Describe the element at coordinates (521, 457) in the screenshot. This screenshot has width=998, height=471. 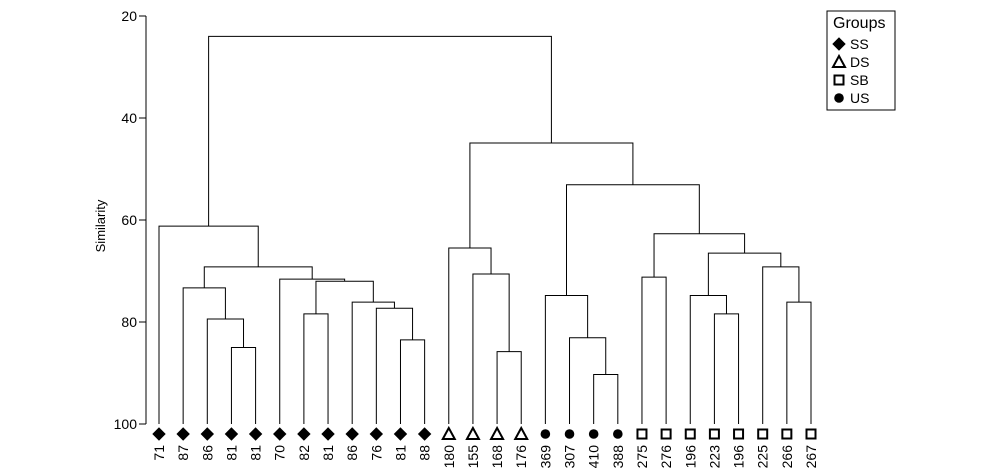
I see `leaf-label: 176` at that location.